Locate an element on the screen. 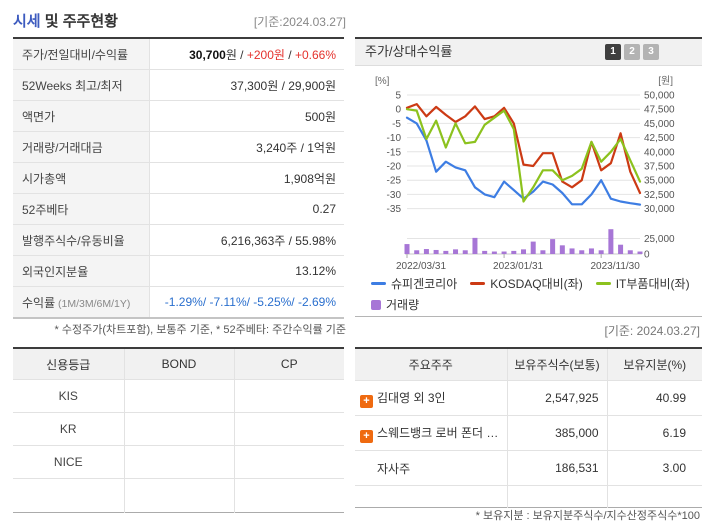 This screenshot has height=525, width=702. page-title: 시세 및 주주현황 is located at coordinates (65, 20).